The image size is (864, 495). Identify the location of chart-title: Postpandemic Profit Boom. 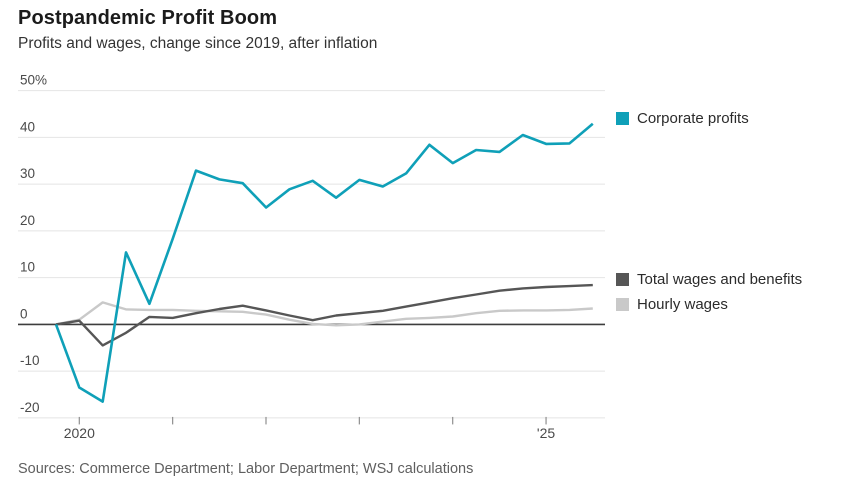
(148, 18).